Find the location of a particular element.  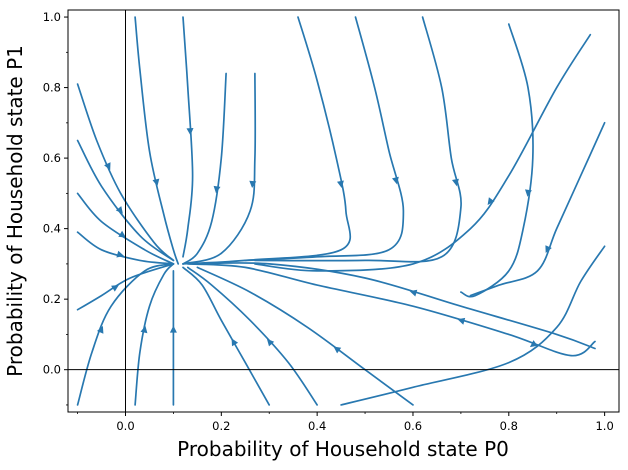

y-tick-label: 0.2 is located at coordinates (52, 299).